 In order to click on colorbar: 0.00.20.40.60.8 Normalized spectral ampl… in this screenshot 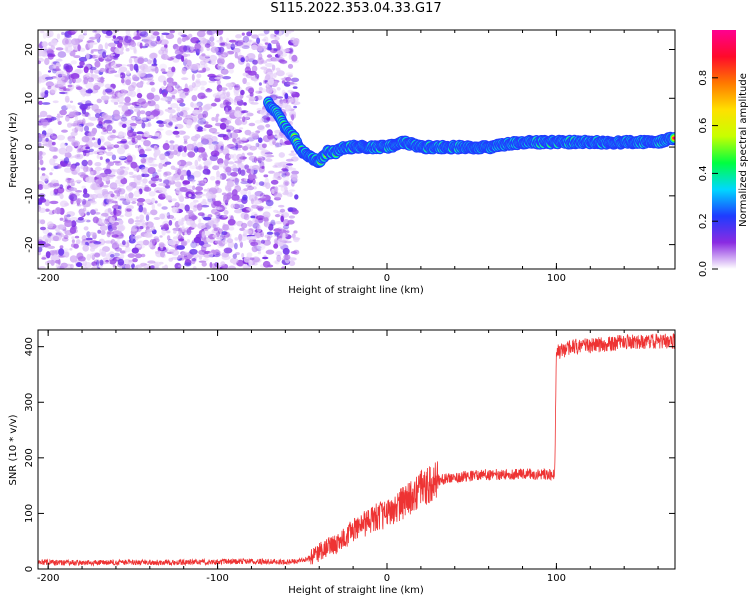, I will do `click(723, 153)`.